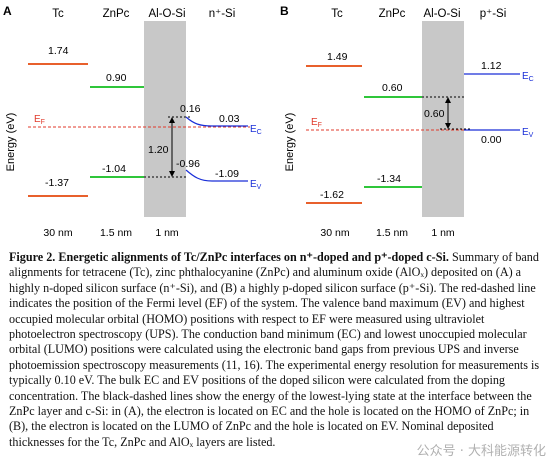 This screenshot has height=471, width=556. What do you see at coordinates (222, 14) in the screenshot?
I see `column-label-n-si: n⁺-Si` at bounding box center [222, 14].